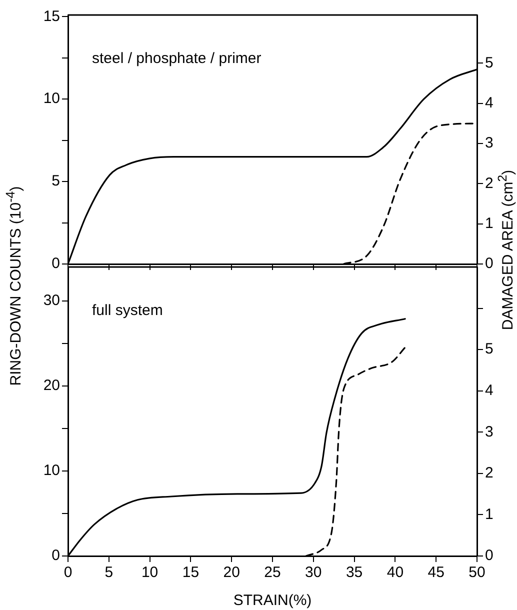 The image size is (517, 610). Describe the element at coordinates (231, 573) in the screenshot. I see `x-tick-label: 20` at that location.